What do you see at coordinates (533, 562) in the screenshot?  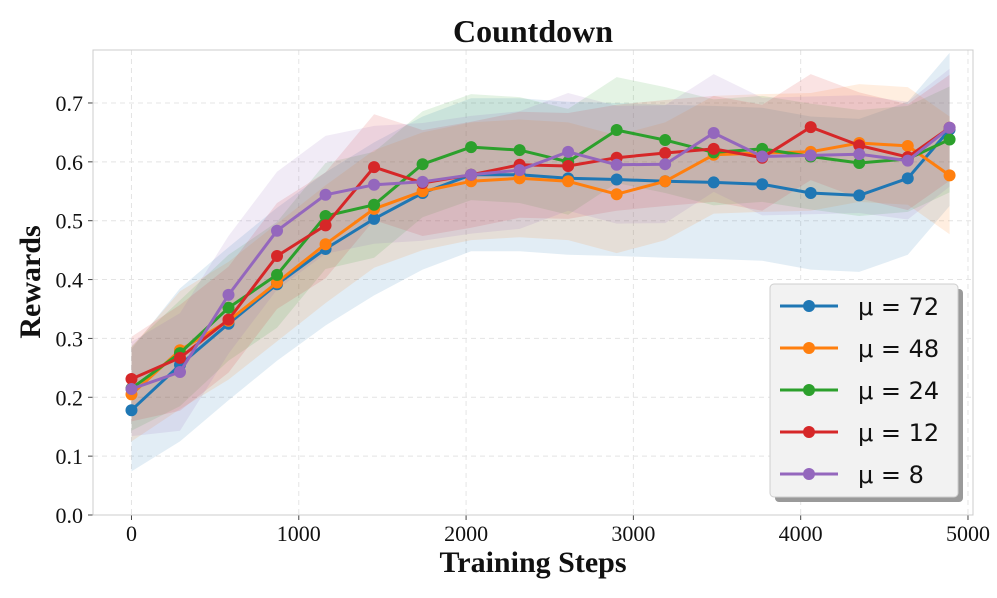 I see `x-axis-title: Training Steps` at bounding box center [533, 562].